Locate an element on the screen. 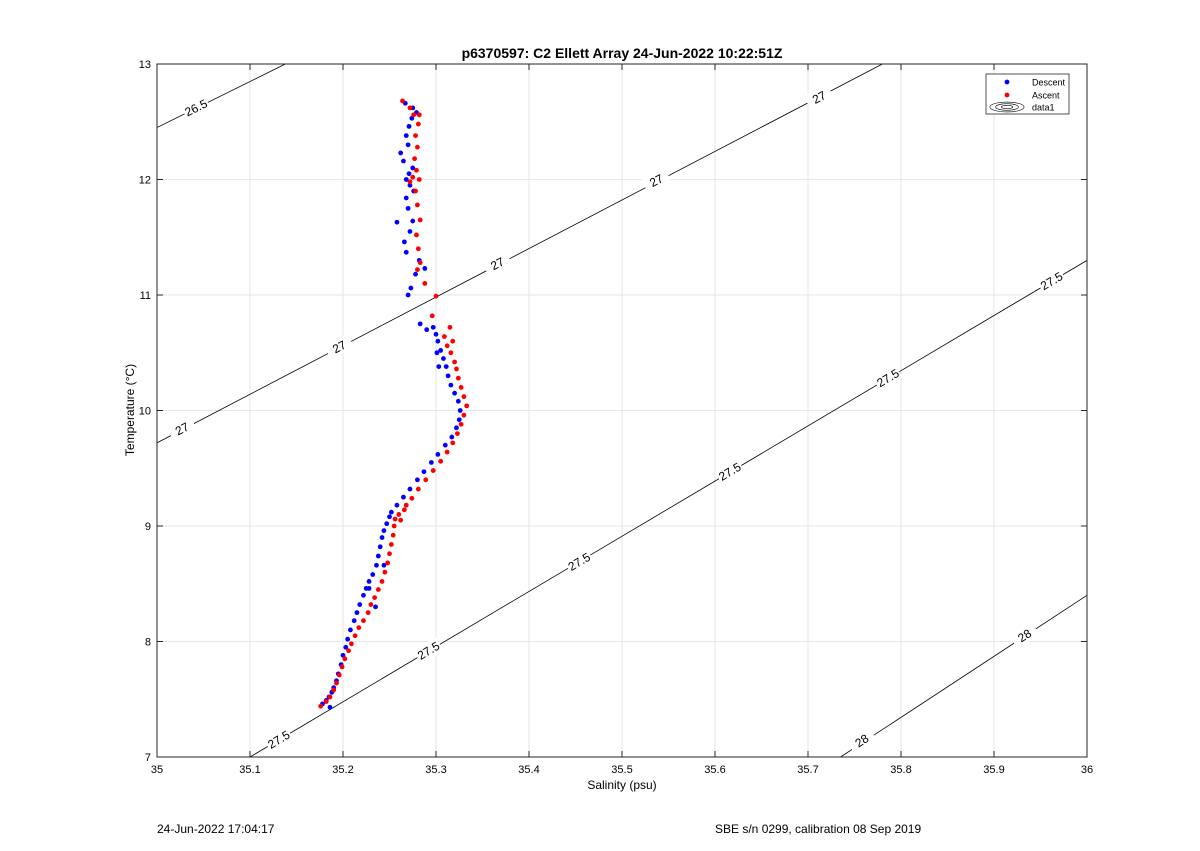  x-tick-label: 35.3 is located at coordinates (435, 770).